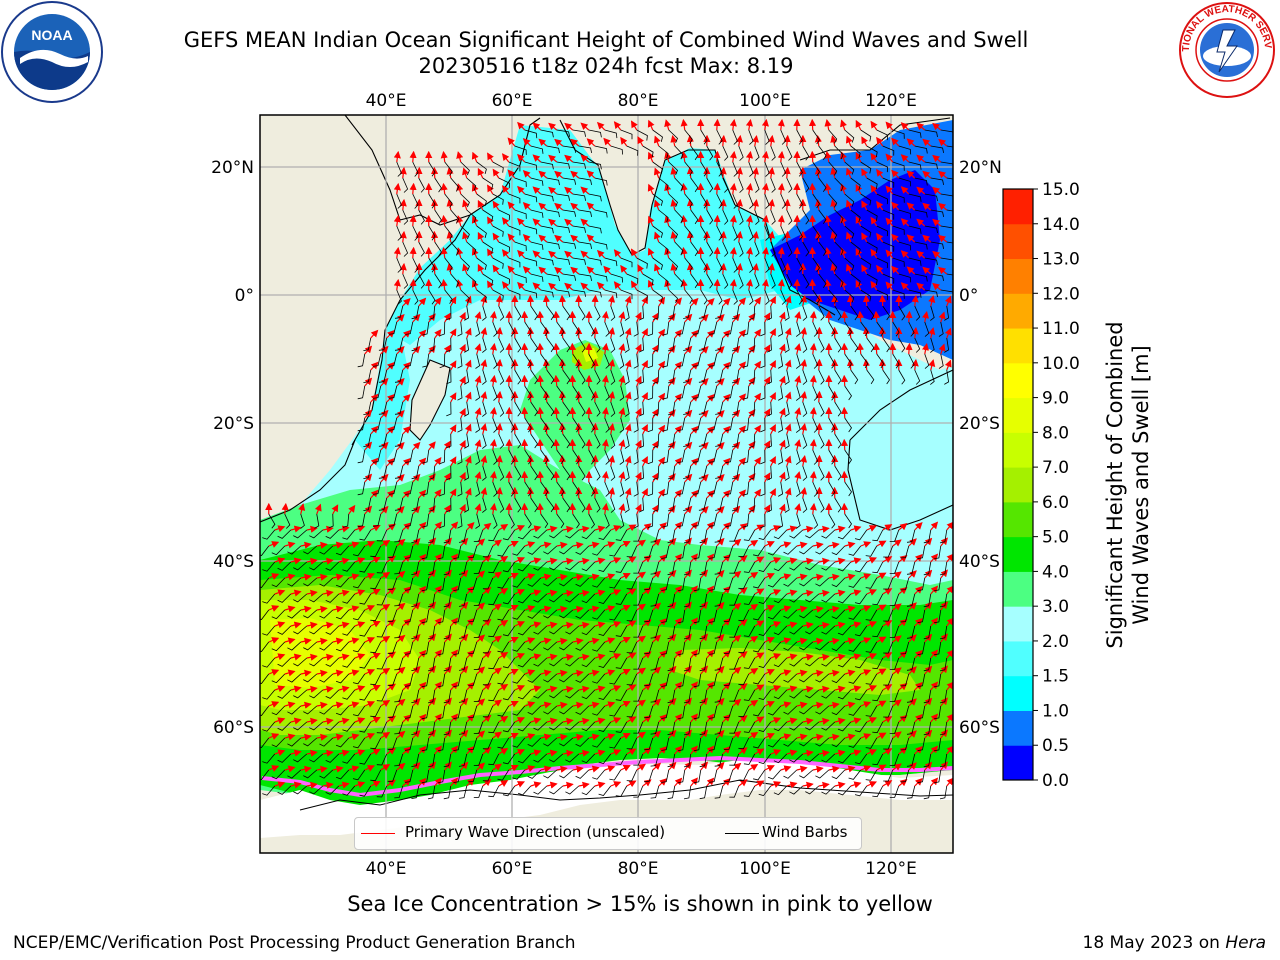 The height and width of the screenshot is (960, 1280). Describe the element at coordinates (1061, 190) in the screenshot. I see `colorbar-tick-label: 15.0` at that location.